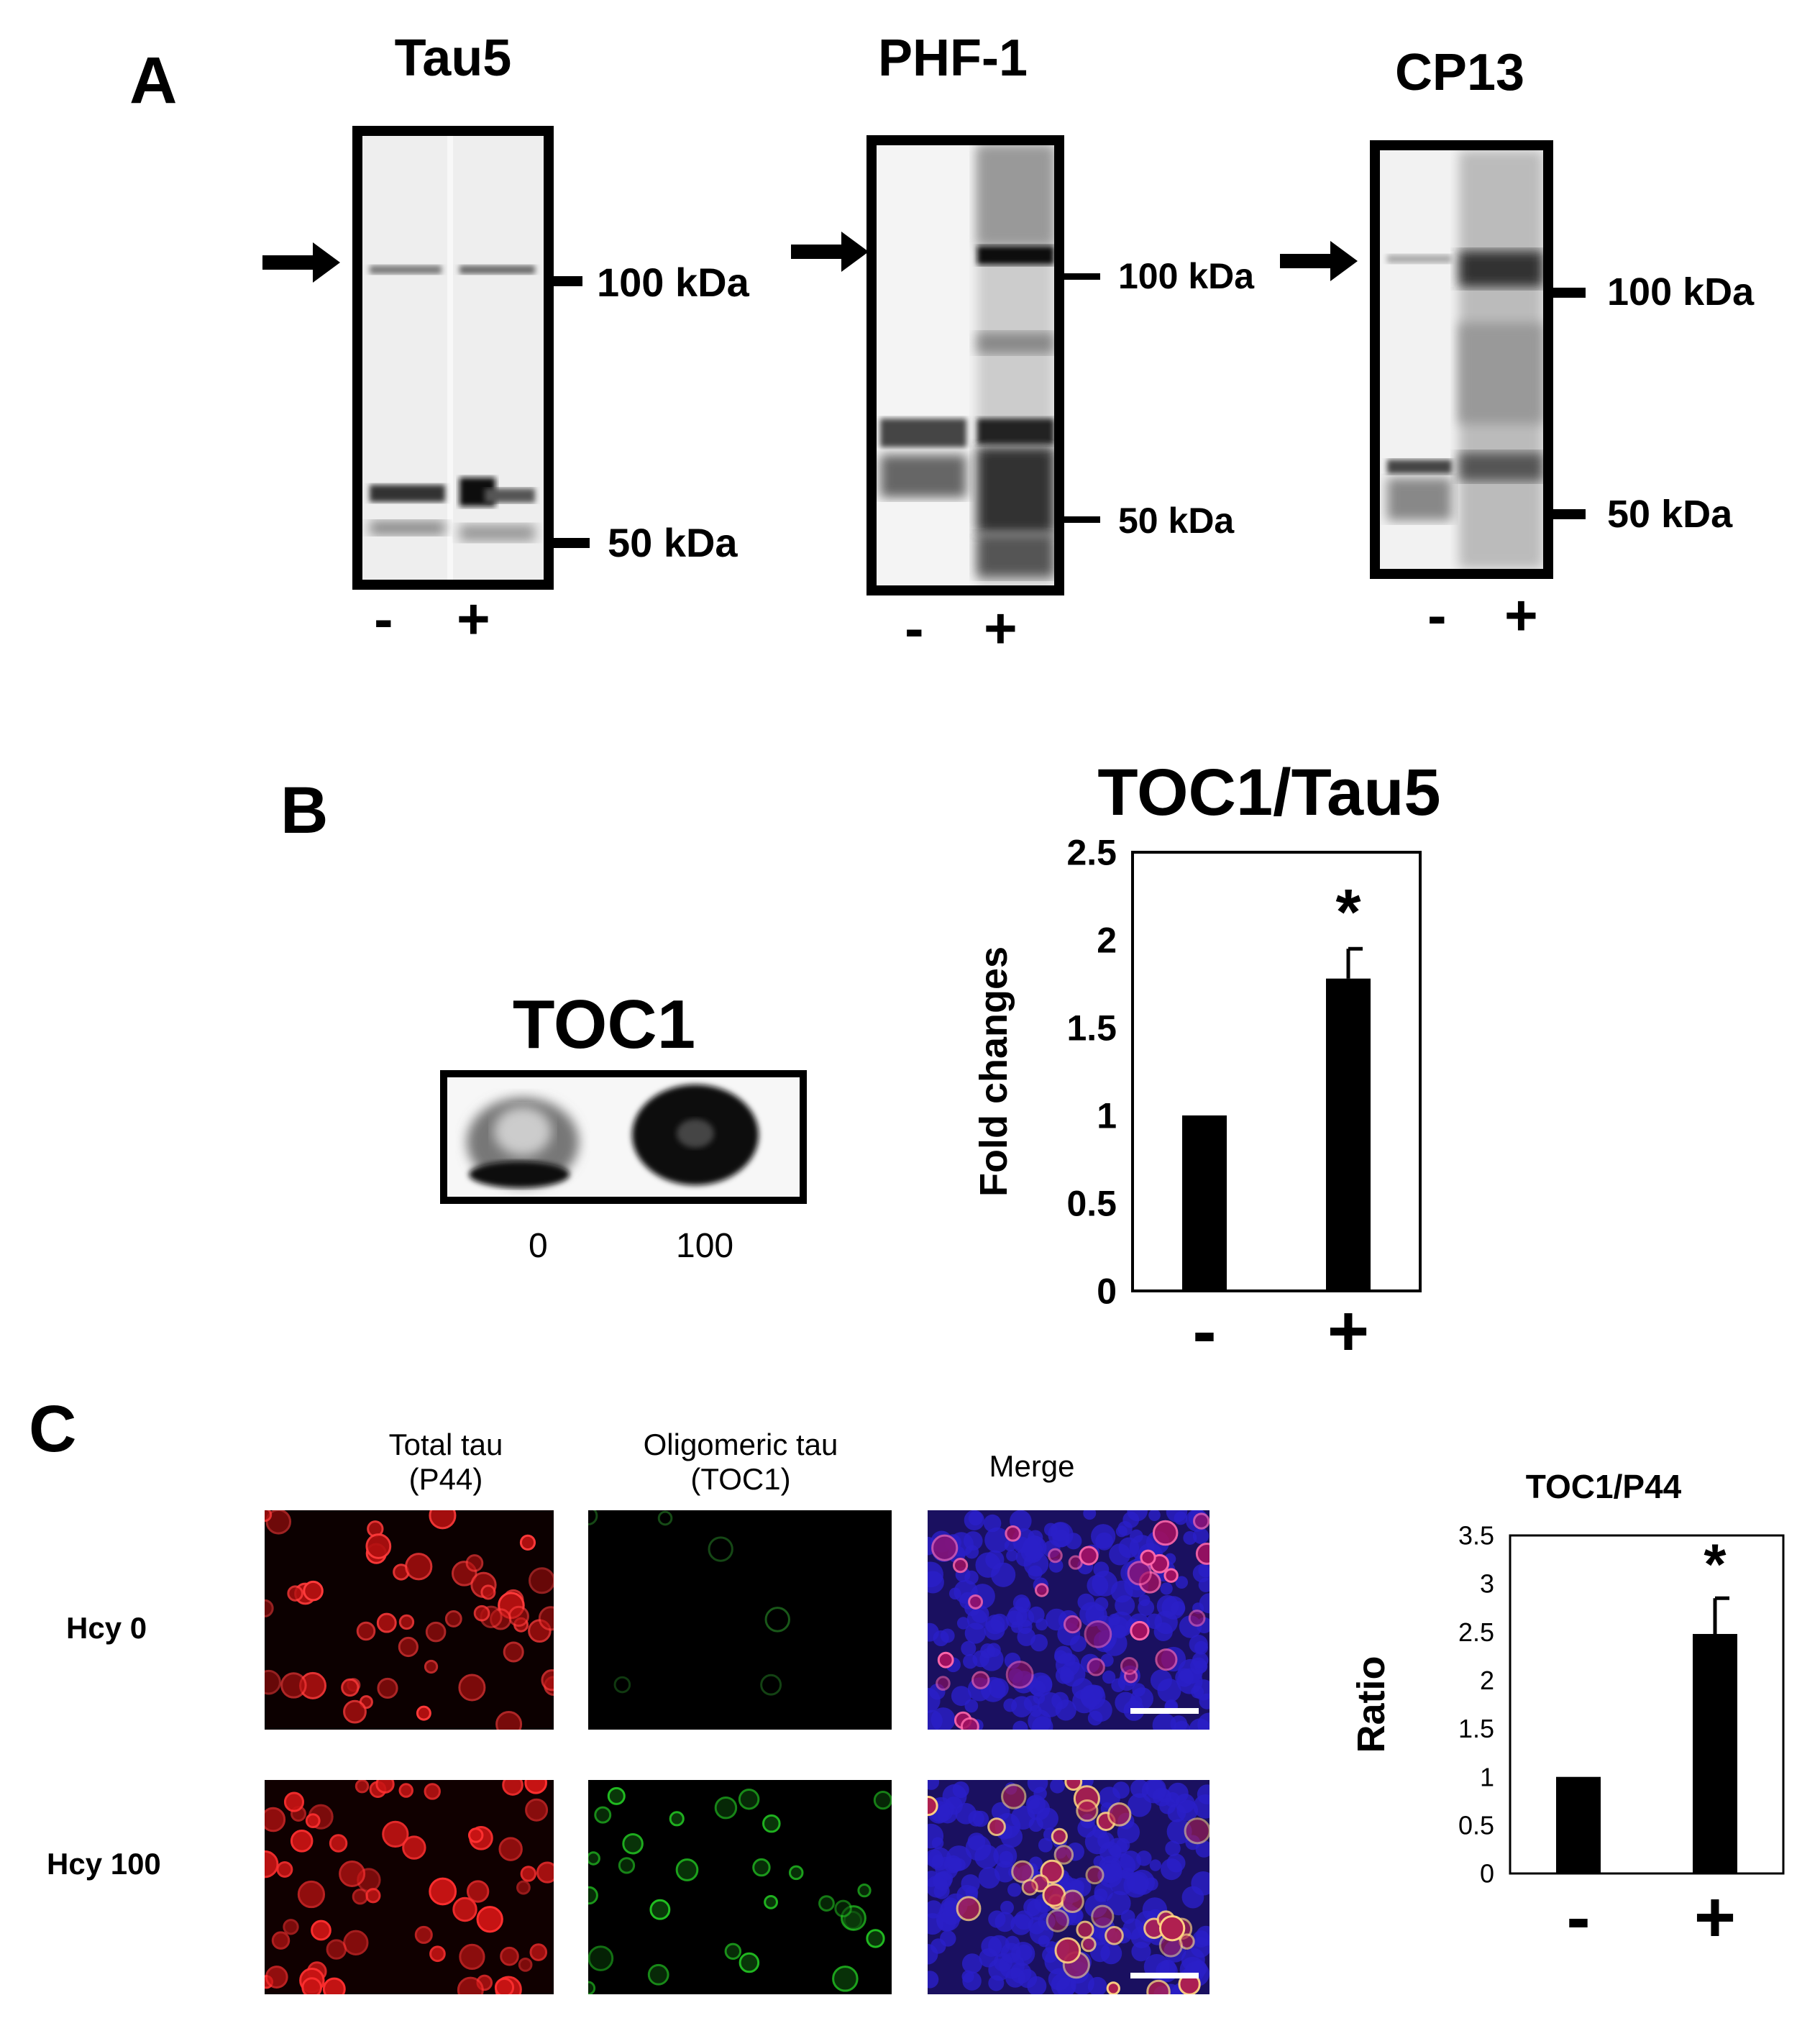 The image size is (1820, 2036). I want to click on significance-star: *, so click(1715, 1564).